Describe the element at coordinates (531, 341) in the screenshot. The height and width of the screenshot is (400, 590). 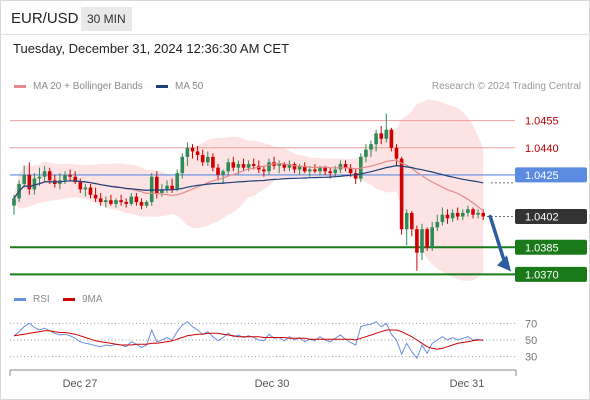
I see `rsi-tick-label: 50` at that location.